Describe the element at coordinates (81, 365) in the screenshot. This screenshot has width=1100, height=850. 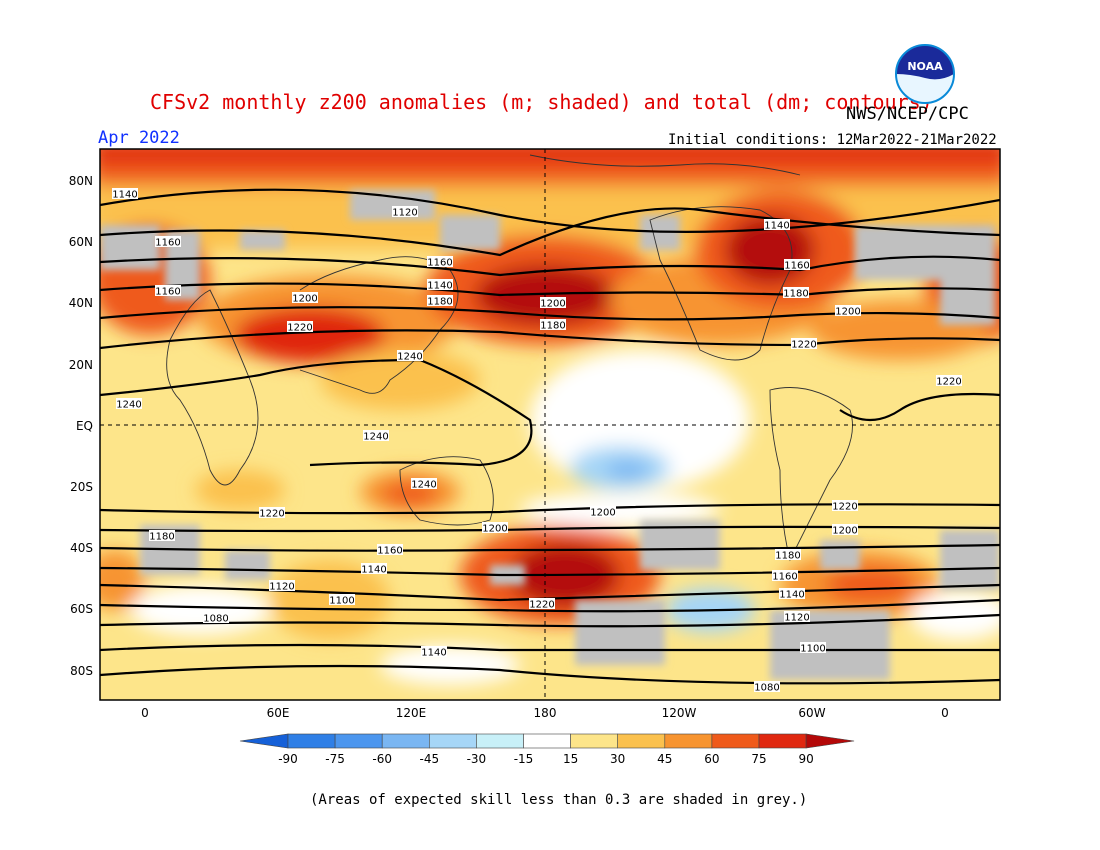
I see `lat-label: 20N` at that location.